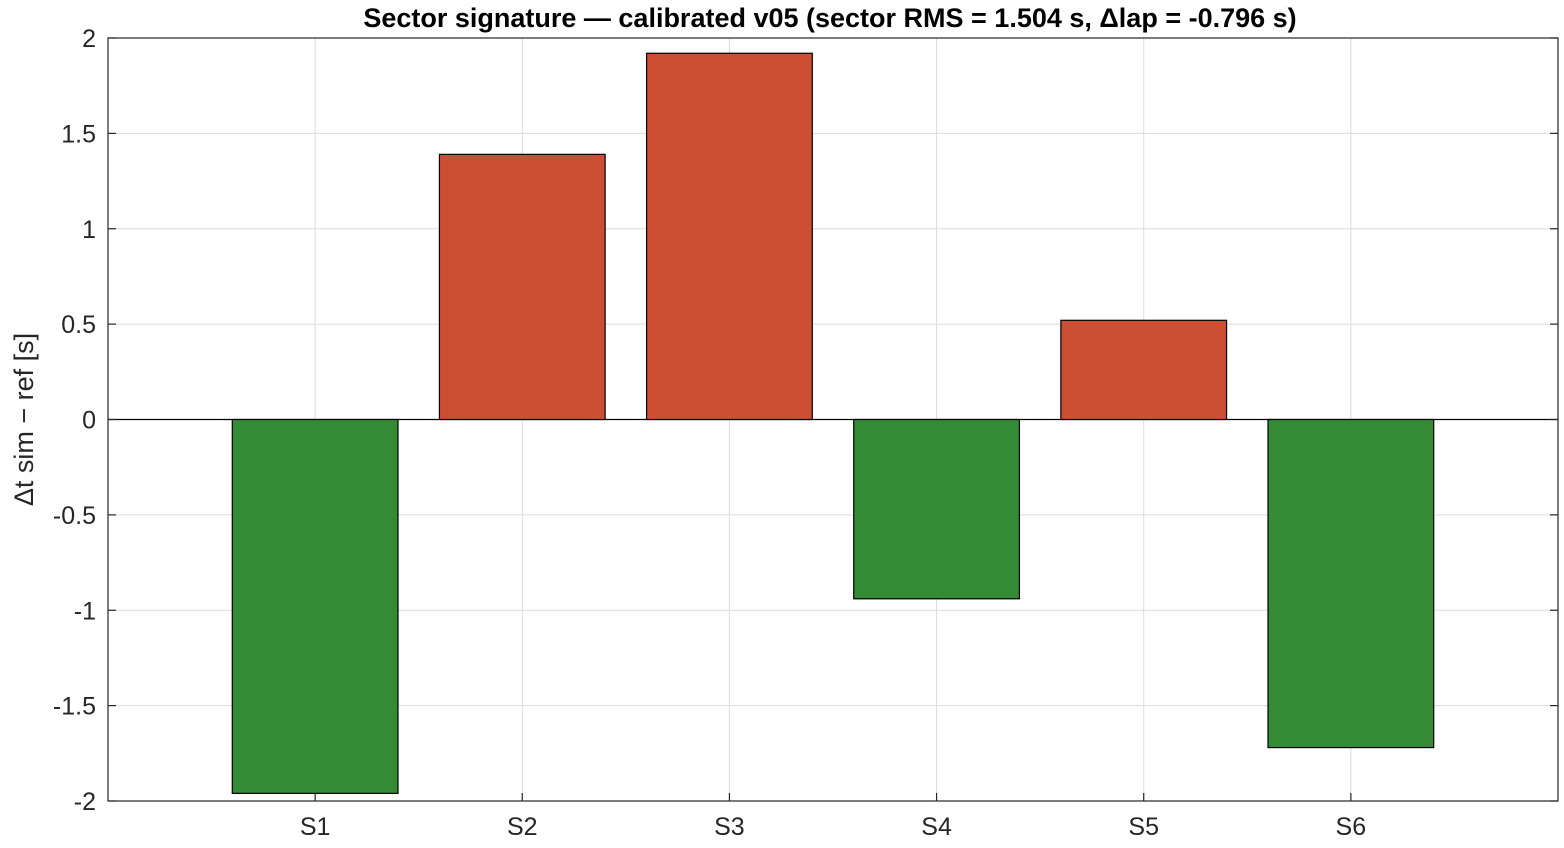 The image size is (1564, 848). What do you see at coordinates (89, 421) in the screenshot?
I see `y-tick-label: 0` at bounding box center [89, 421].